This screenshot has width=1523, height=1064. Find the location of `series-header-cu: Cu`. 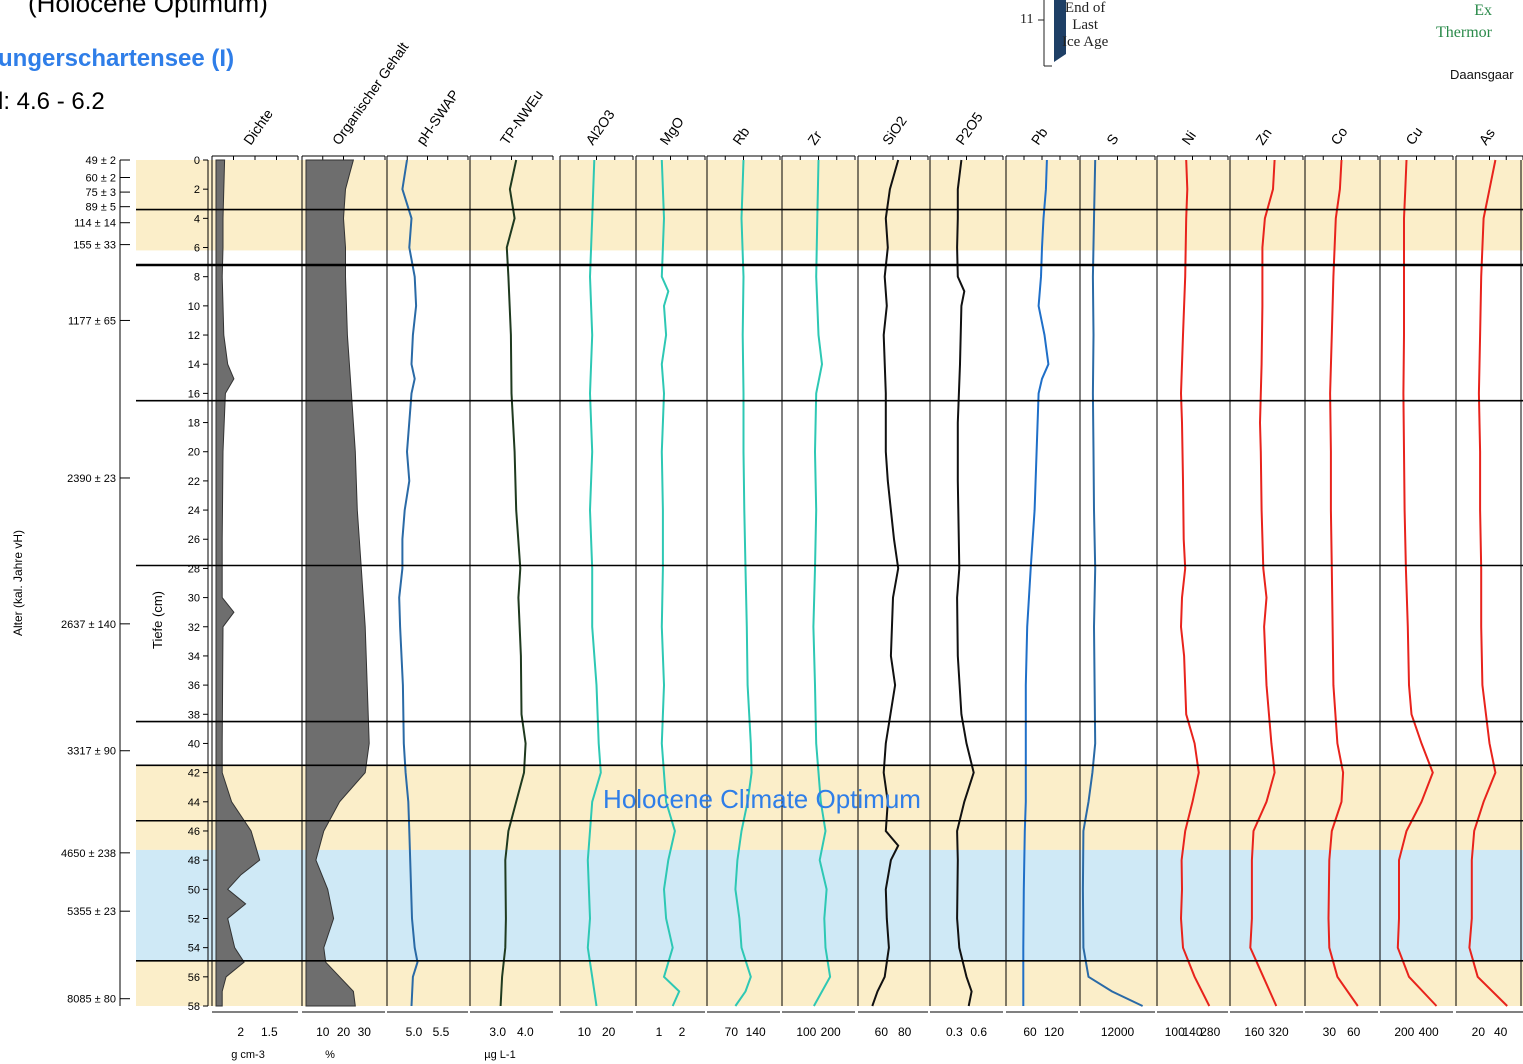

series-header-cu: Cu is located at coordinates (1413, 136).